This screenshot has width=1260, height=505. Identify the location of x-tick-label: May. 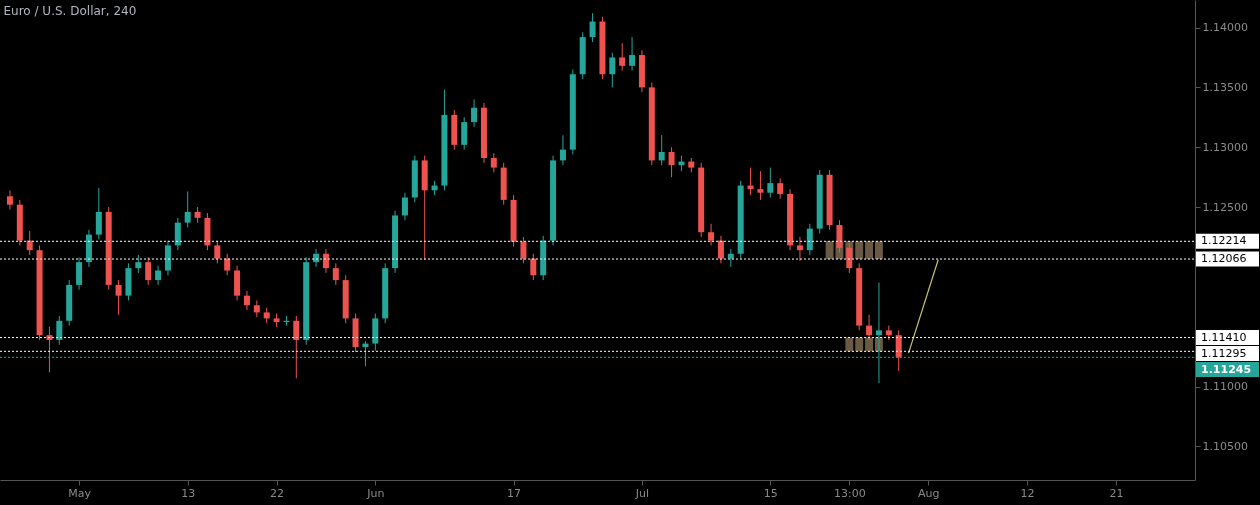
(80, 493).